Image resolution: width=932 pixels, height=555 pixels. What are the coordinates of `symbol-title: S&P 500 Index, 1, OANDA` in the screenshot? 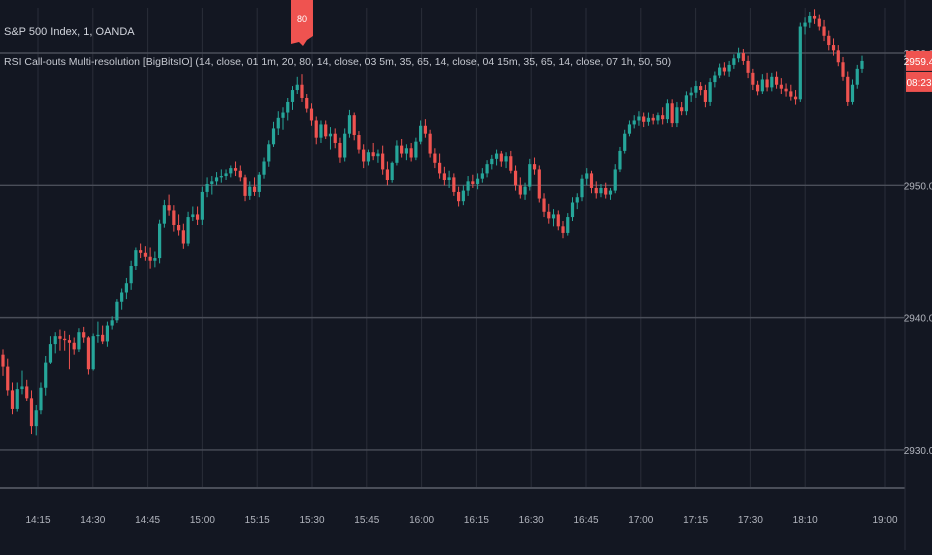 It's located at (69, 32).